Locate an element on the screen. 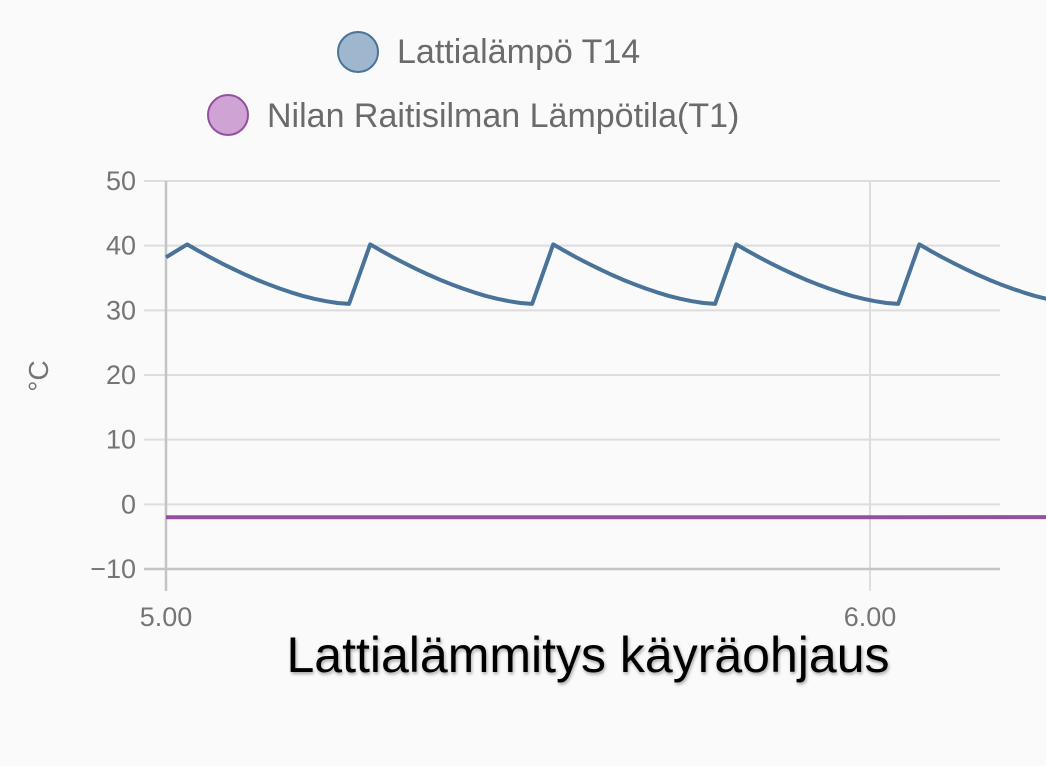 The image size is (1046, 766). legend-item-lattialampo: Lattialämpö T14 is located at coordinates (488, 52).